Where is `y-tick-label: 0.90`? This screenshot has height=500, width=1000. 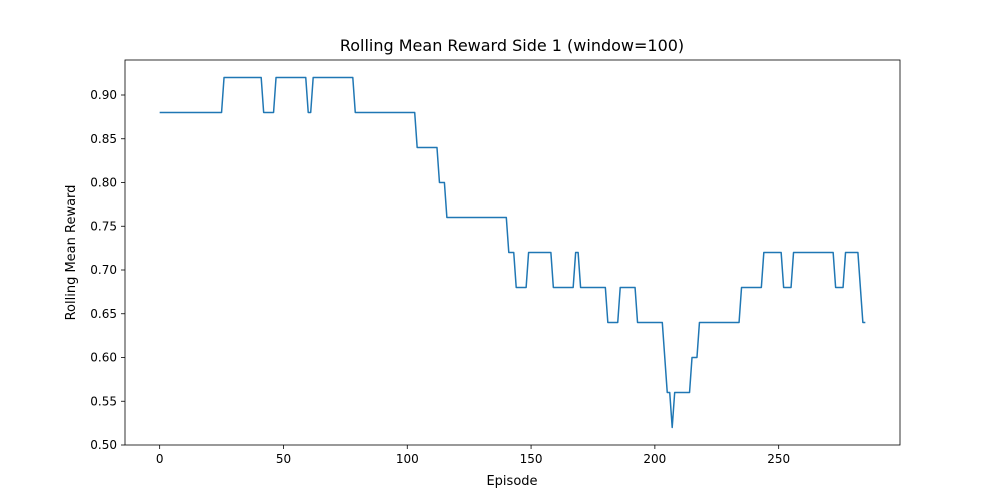 y-tick-label: 0.90 is located at coordinates (103, 95).